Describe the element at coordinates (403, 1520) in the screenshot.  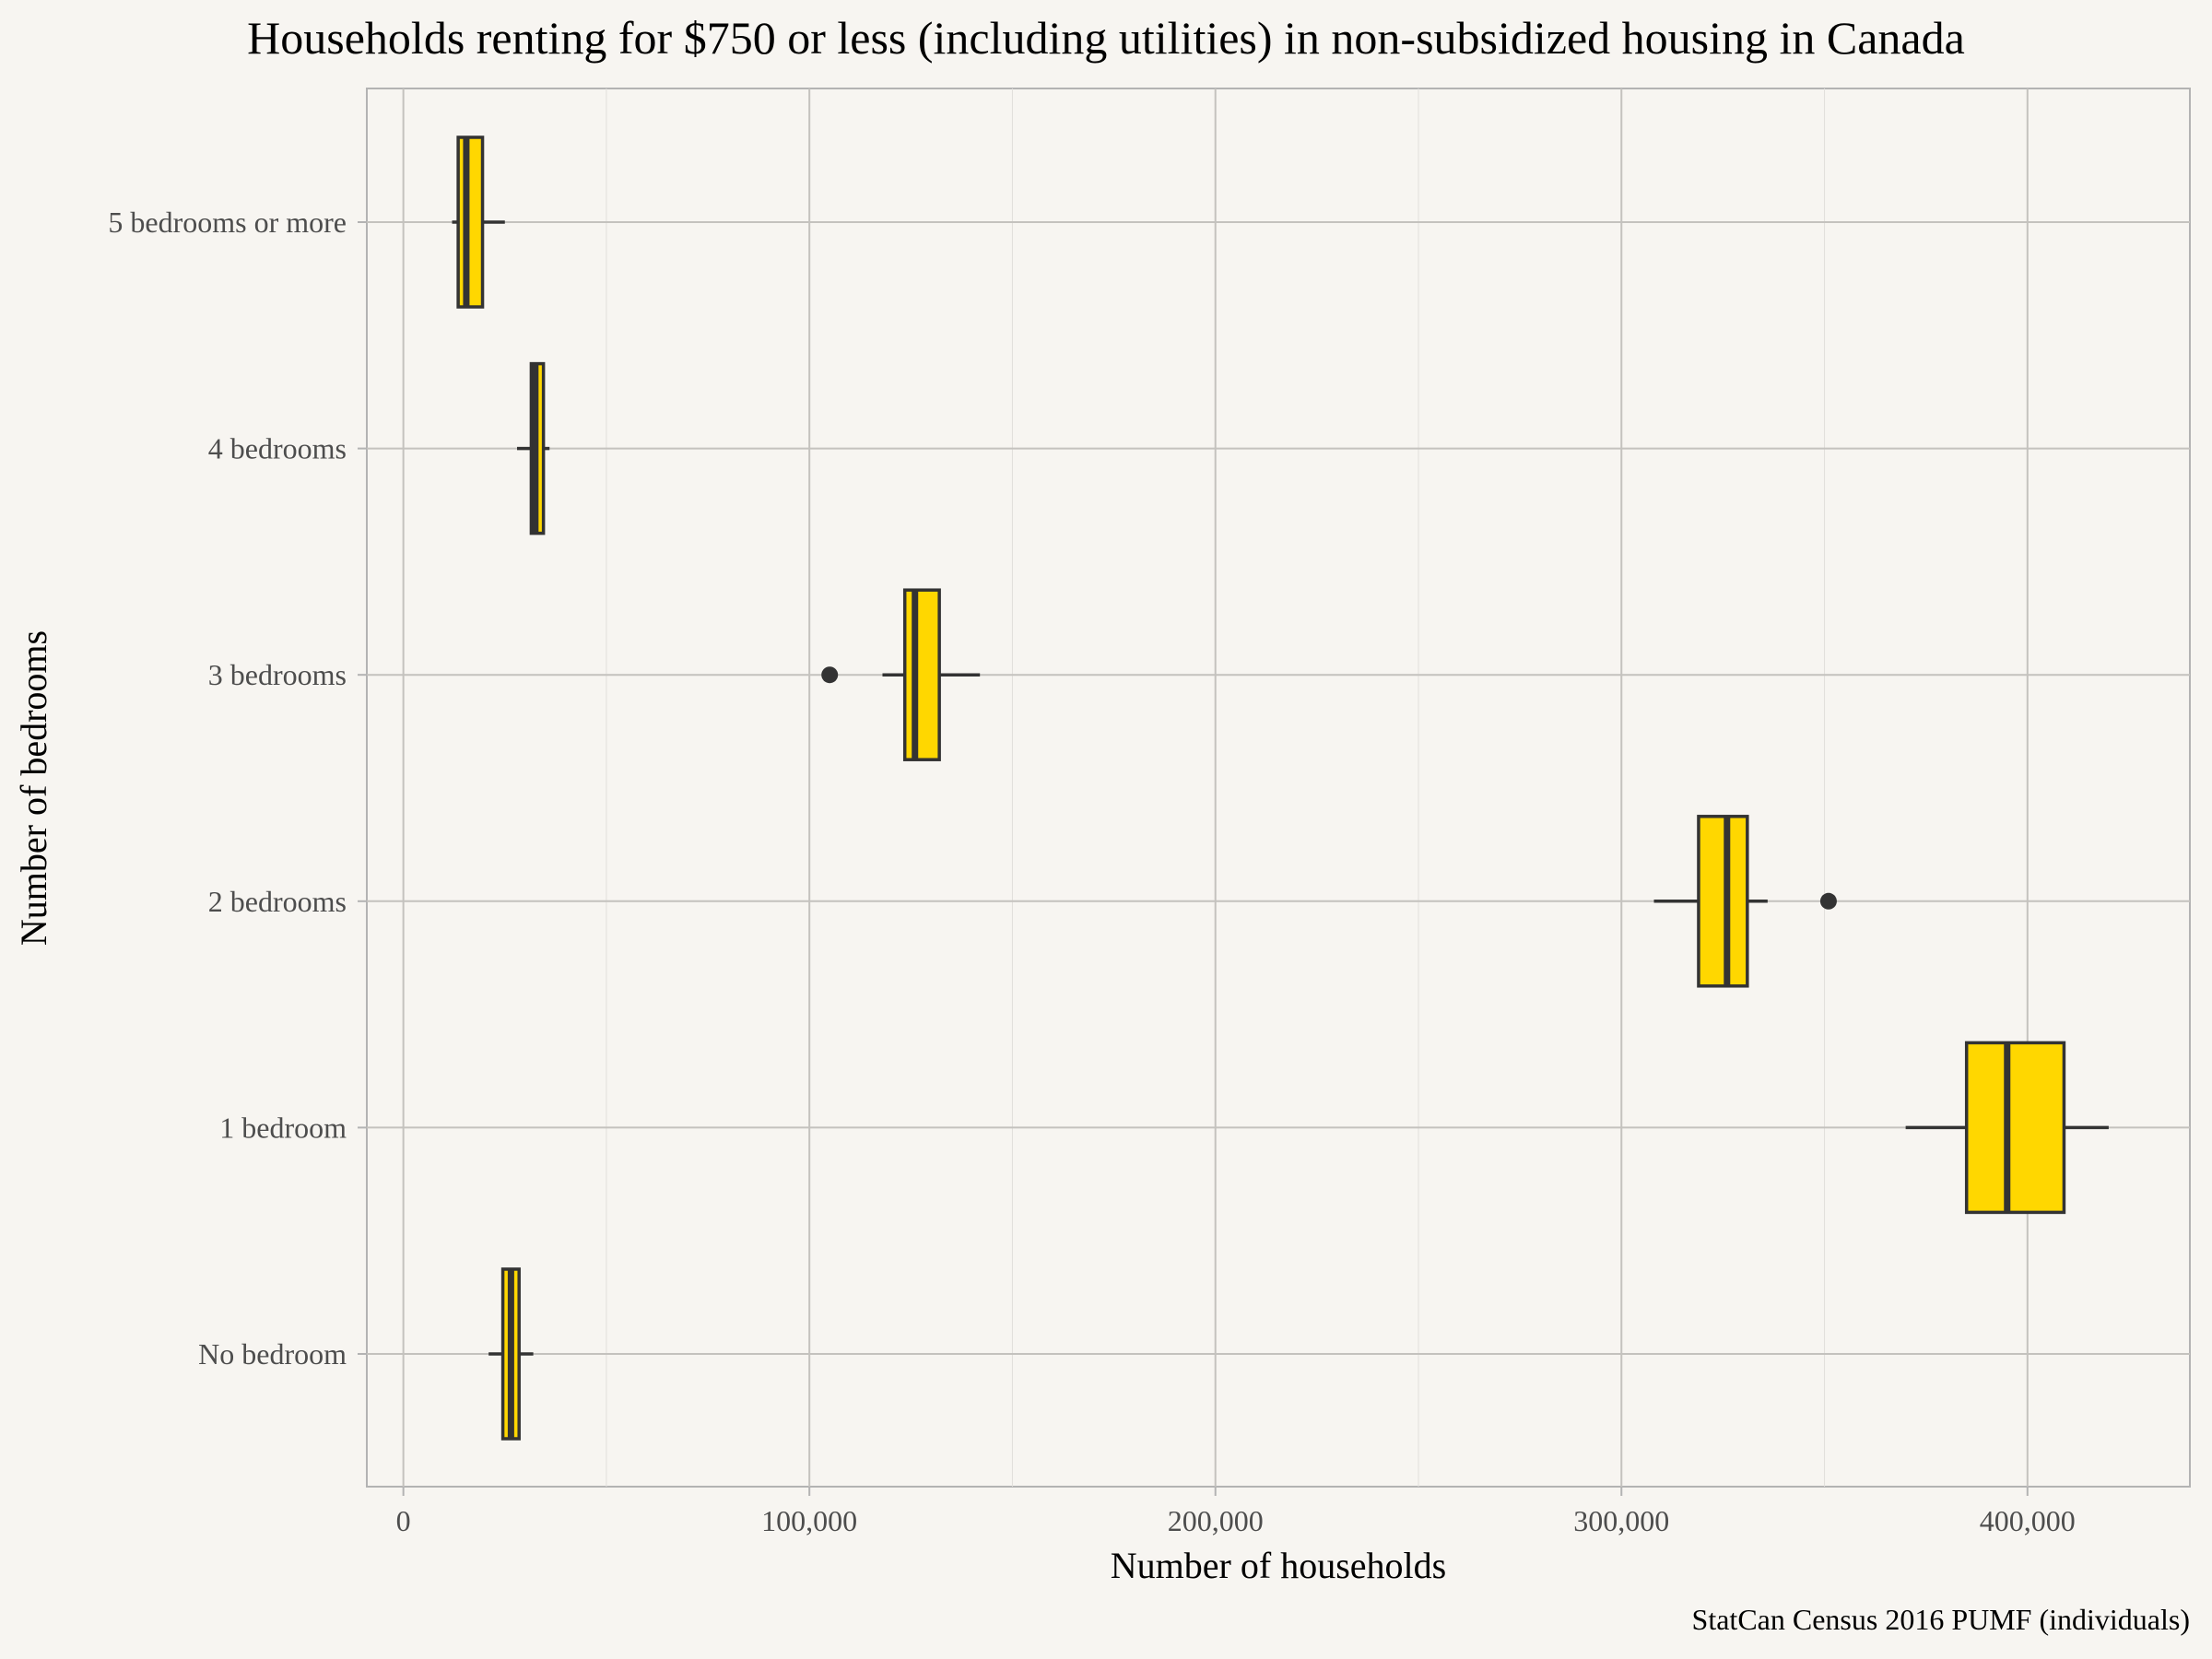
I see `x-tick-label: 0` at that location.